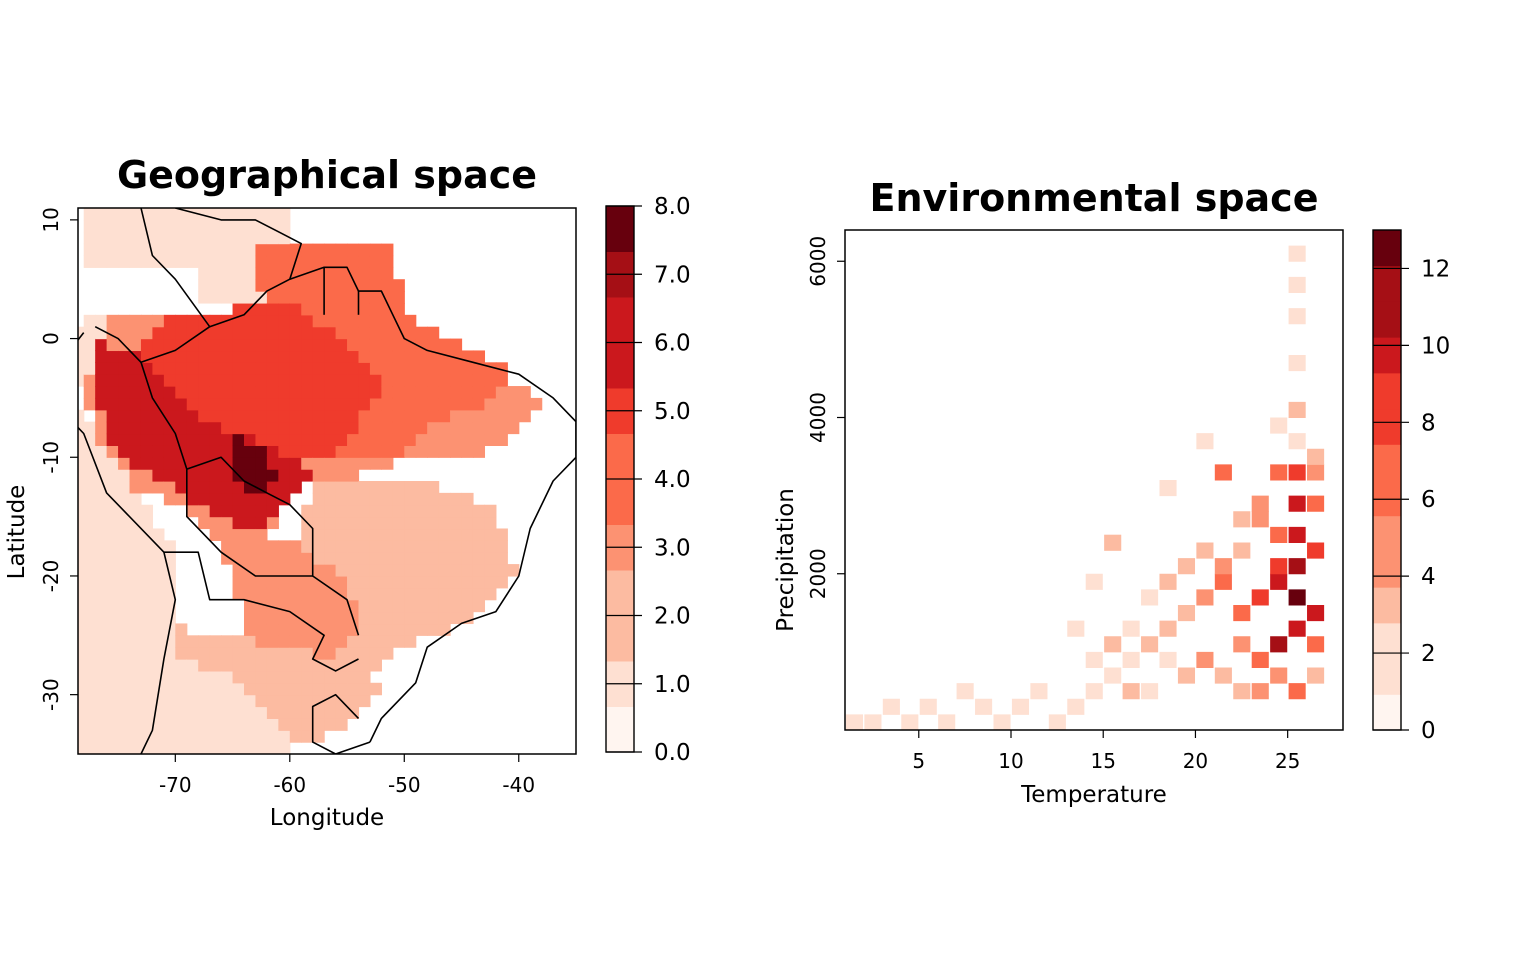  I want to click on colorbar-tick-label: 12, so click(1435, 269).